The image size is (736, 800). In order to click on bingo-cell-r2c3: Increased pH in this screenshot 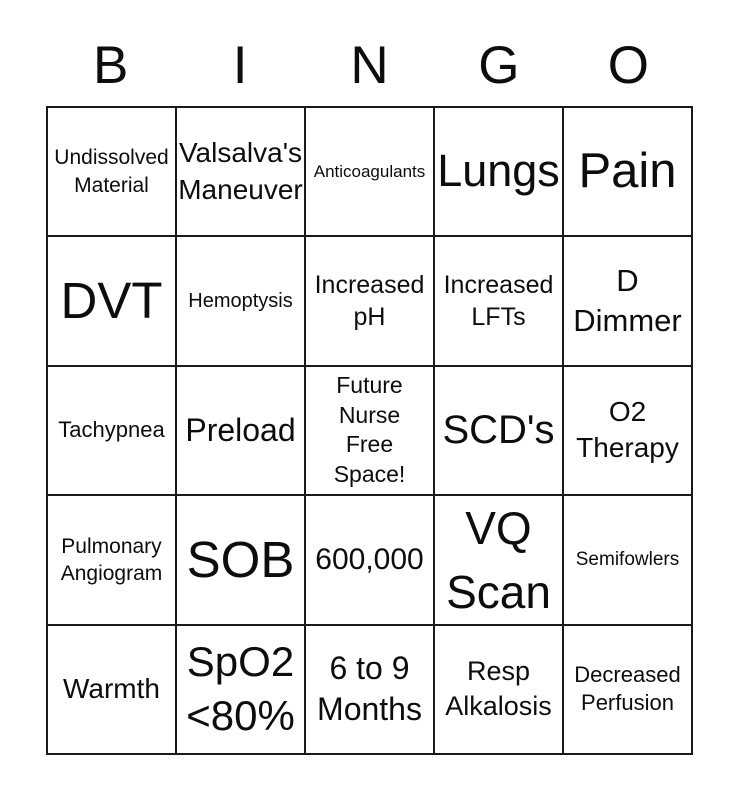, I will do `click(369, 301)`.